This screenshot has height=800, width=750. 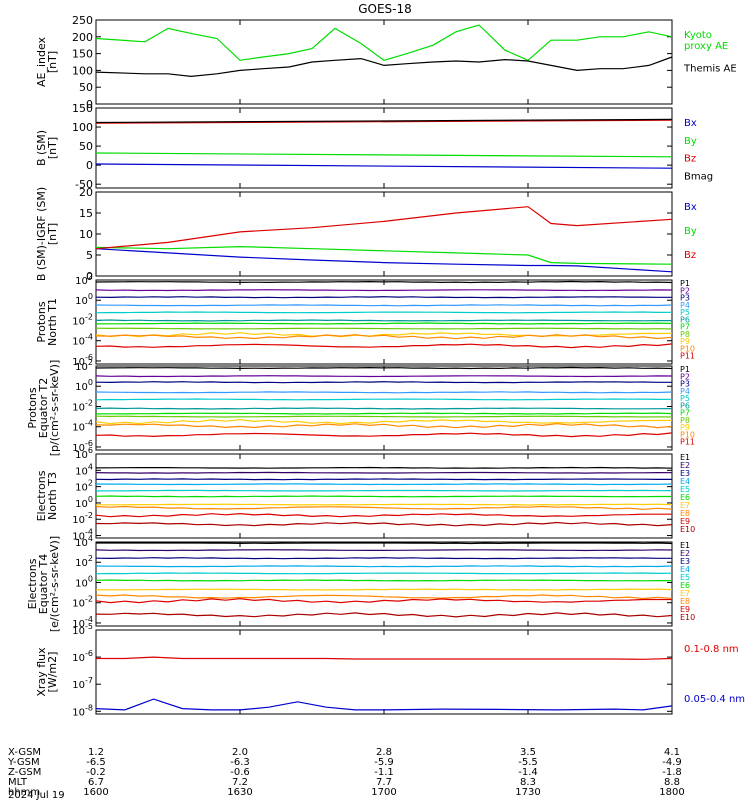 I want to click on axis-tick-value: 6.7, so click(x=96, y=782).